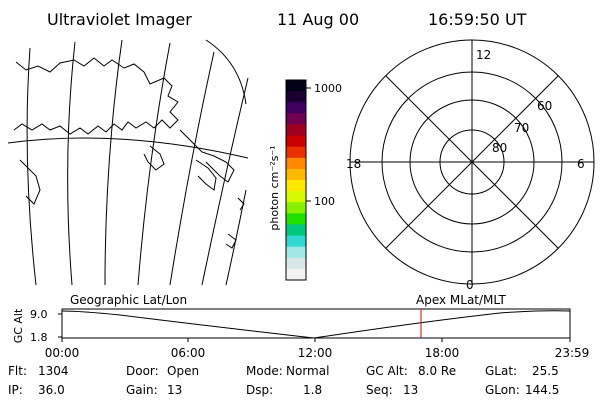 This screenshot has width=600, height=400. Describe the element at coordinates (379, 390) in the screenshot. I see `seq-label: Seq:` at that location.